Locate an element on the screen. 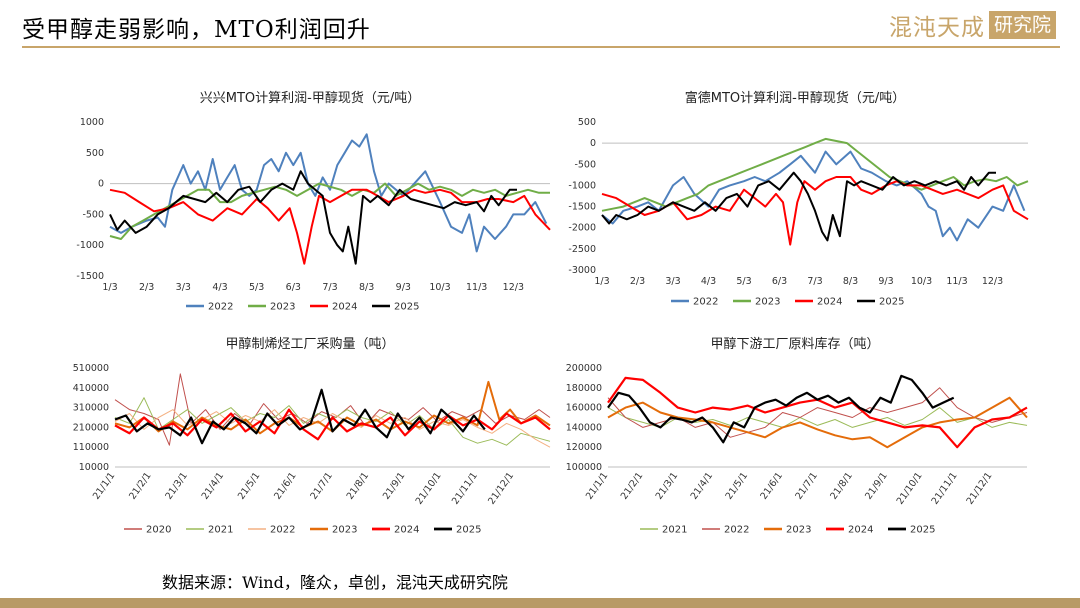 The height and width of the screenshot is (608, 1080). y-tick-label: 160000 is located at coordinates (584, 408).